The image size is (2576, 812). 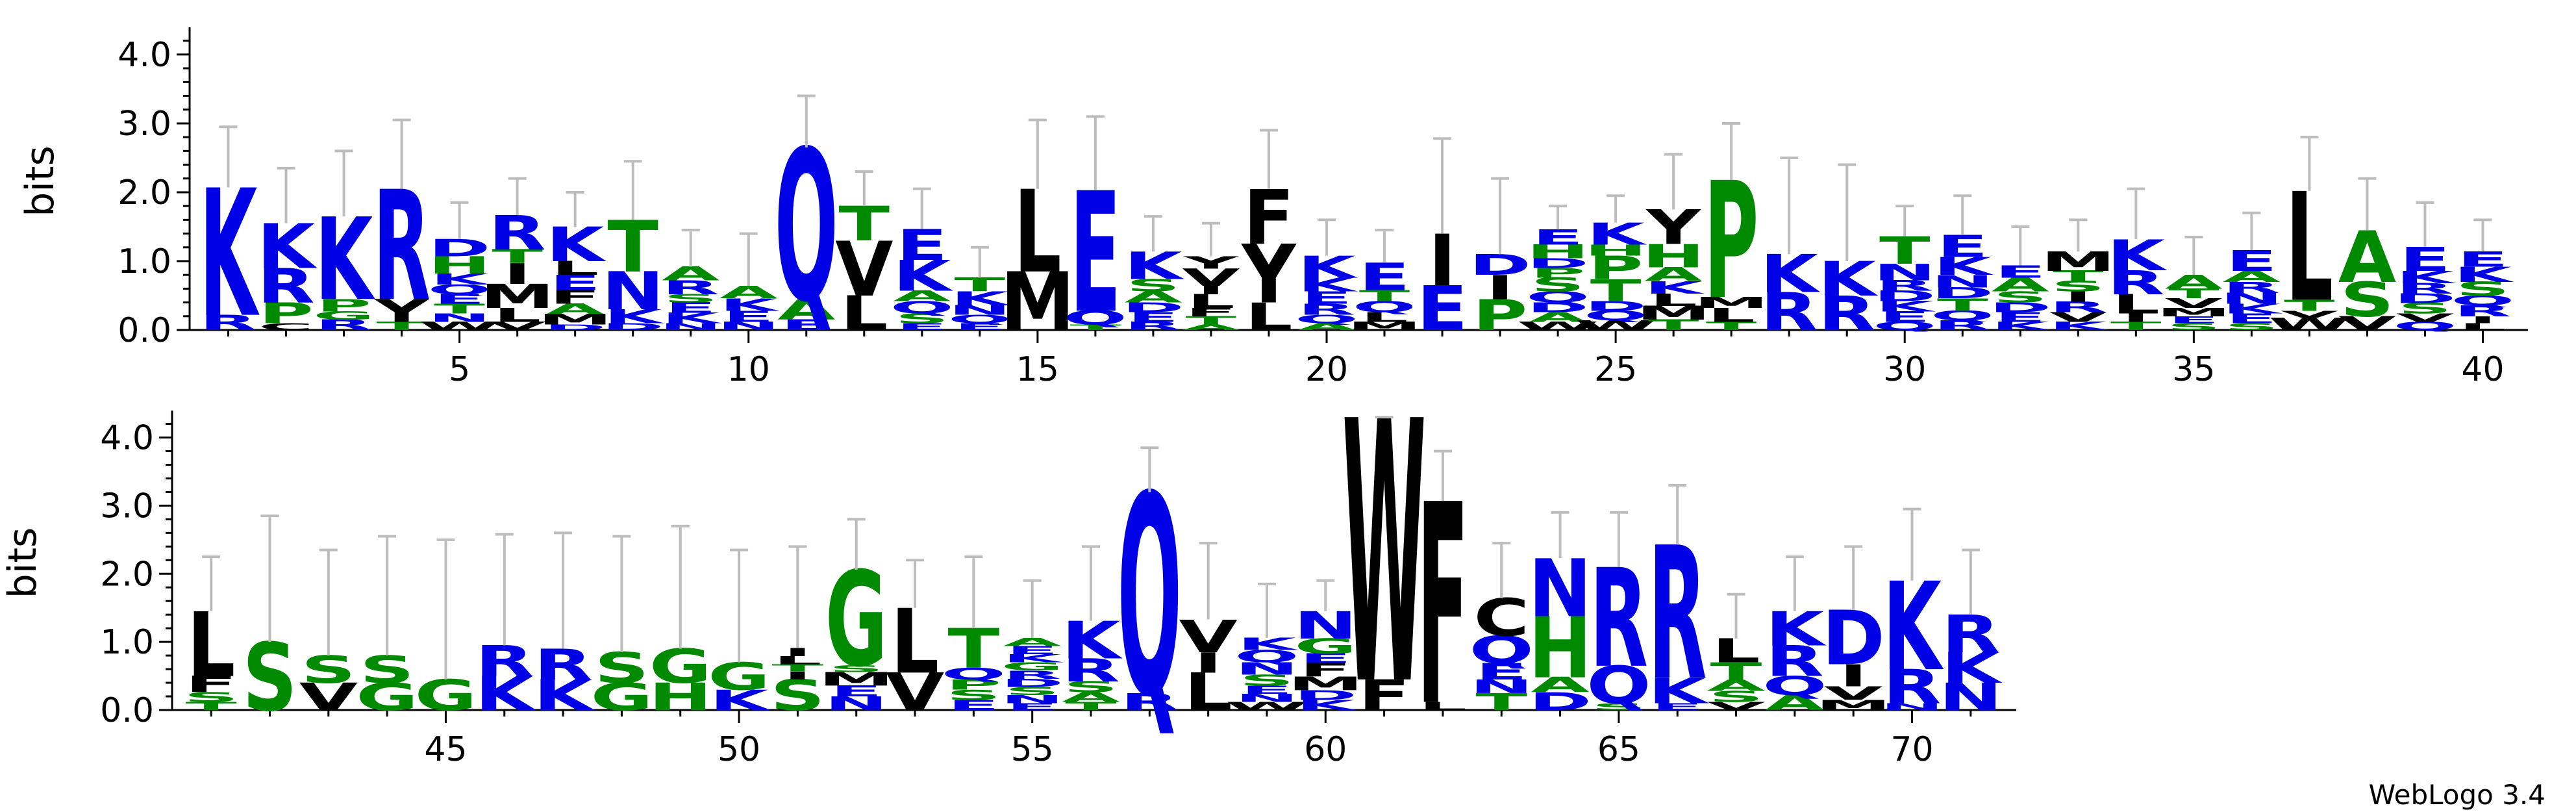 What do you see at coordinates (680, 621) in the screenshot?
I see `logo-stack-49: HG` at bounding box center [680, 621].